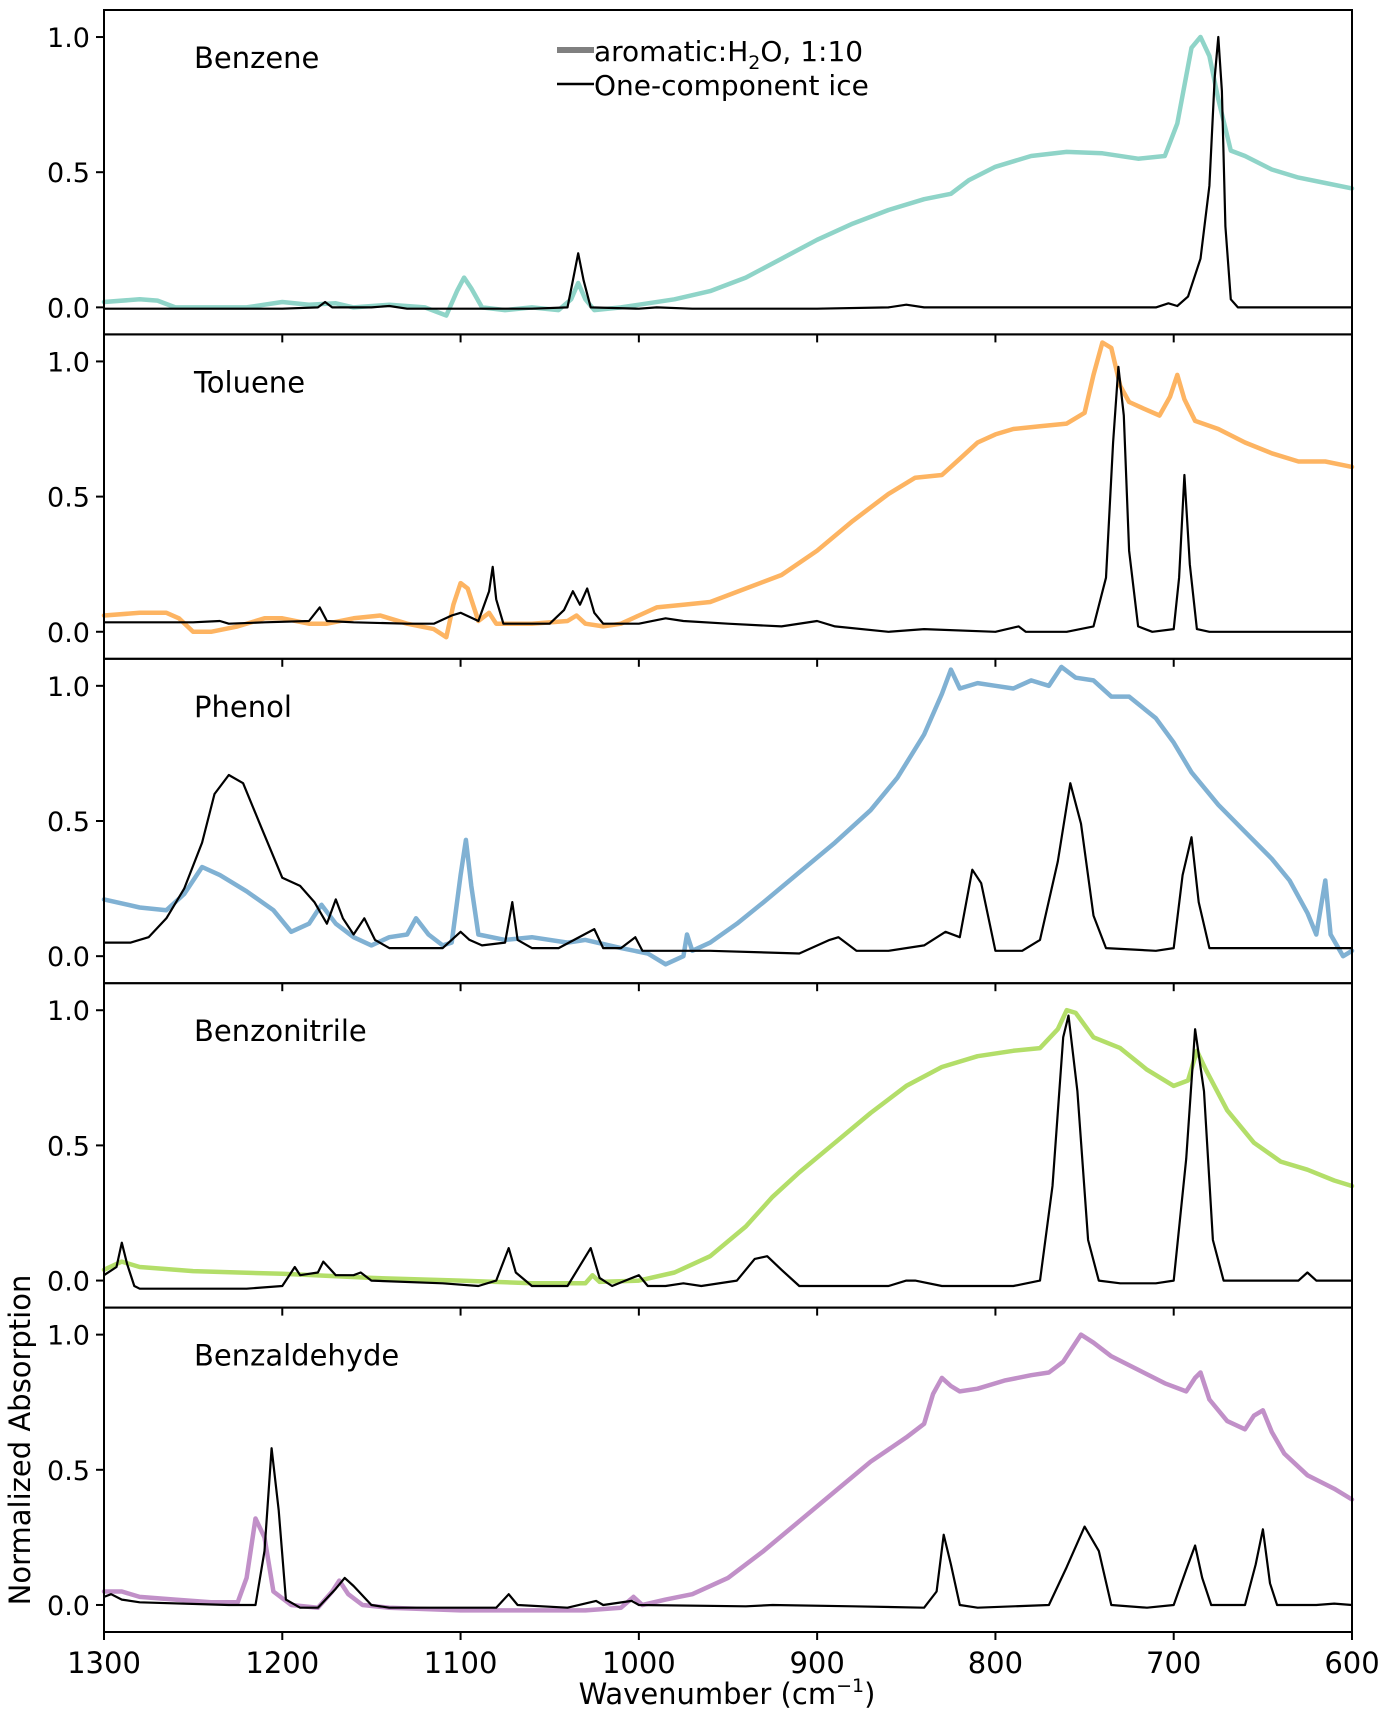 This screenshot has width=1387, height=1721. Describe the element at coordinates (68, 1471) in the screenshot. I see `y-tick-label-benzaldehyde-1: 0.5` at that location.